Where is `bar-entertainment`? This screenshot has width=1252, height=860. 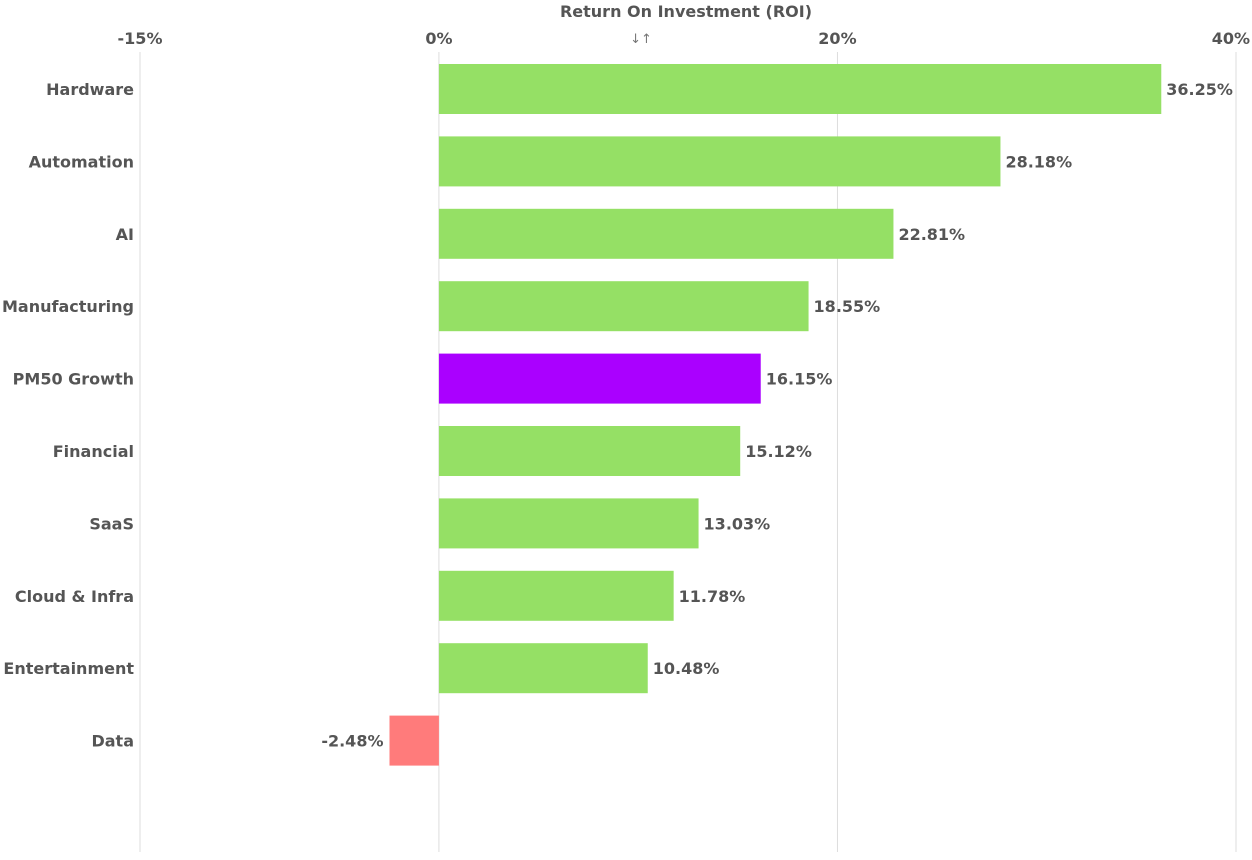 bar-entertainment is located at coordinates (543, 668).